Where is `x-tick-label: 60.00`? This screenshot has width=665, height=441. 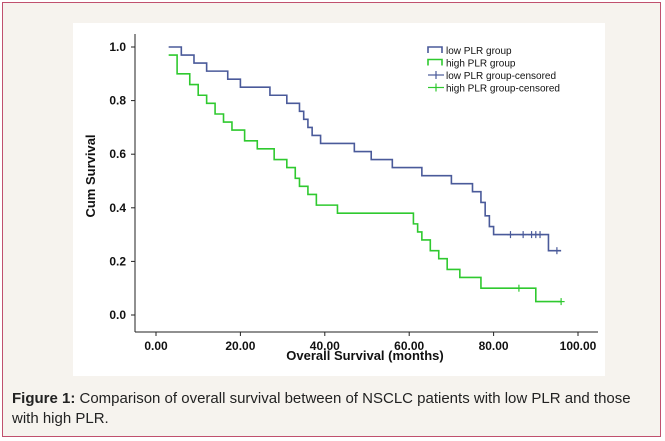
x-tick-label: 60.00 is located at coordinates (409, 346).